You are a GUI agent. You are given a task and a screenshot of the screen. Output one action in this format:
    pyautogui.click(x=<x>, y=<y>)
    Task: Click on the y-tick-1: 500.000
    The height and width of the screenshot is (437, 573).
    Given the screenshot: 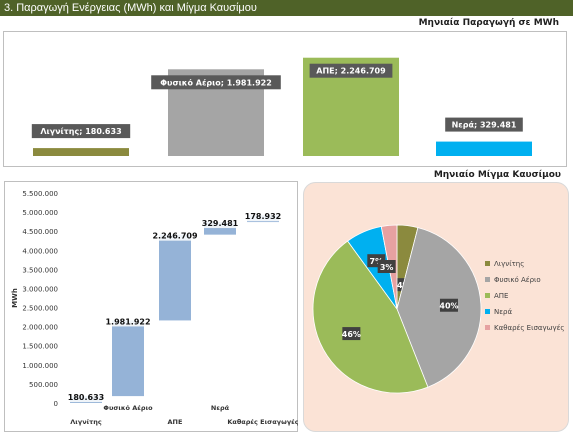 What is the action you would take?
    pyautogui.click(x=43, y=385)
    